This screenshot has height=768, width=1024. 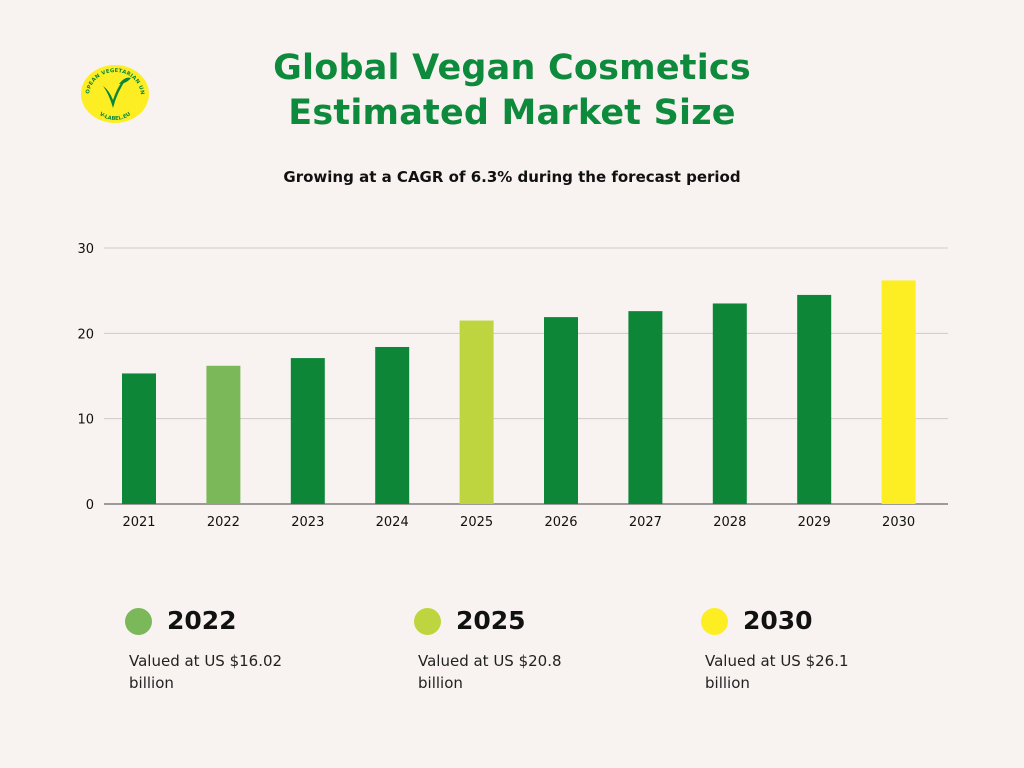 What do you see at coordinates (476, 412) in the screenshot?
I see `bar-2025` at bounding box center [476, 412].